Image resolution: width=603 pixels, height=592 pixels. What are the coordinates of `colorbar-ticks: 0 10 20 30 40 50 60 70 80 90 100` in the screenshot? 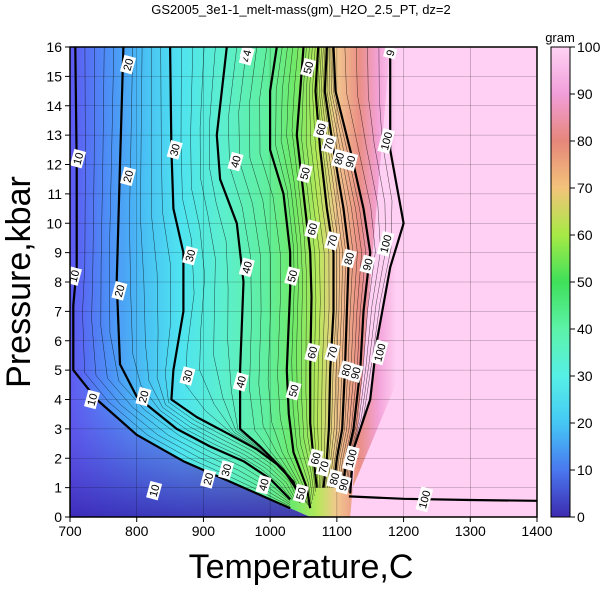 It's located at (585, 282).